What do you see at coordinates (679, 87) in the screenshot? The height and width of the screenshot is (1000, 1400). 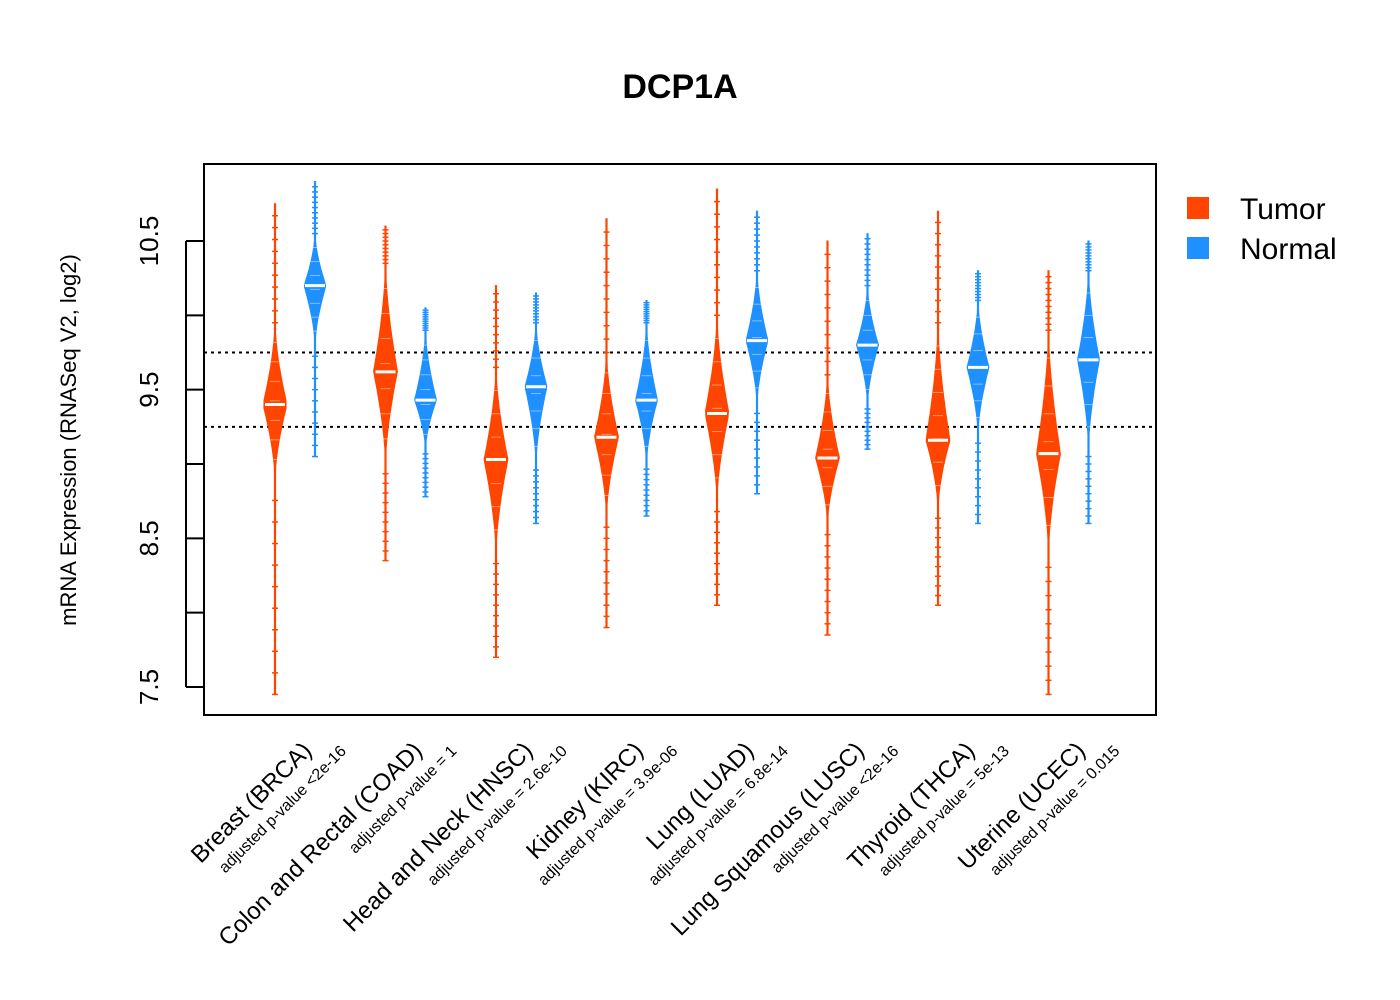 I see `chart-title: DCP1A` at bounding box center [679, 87].